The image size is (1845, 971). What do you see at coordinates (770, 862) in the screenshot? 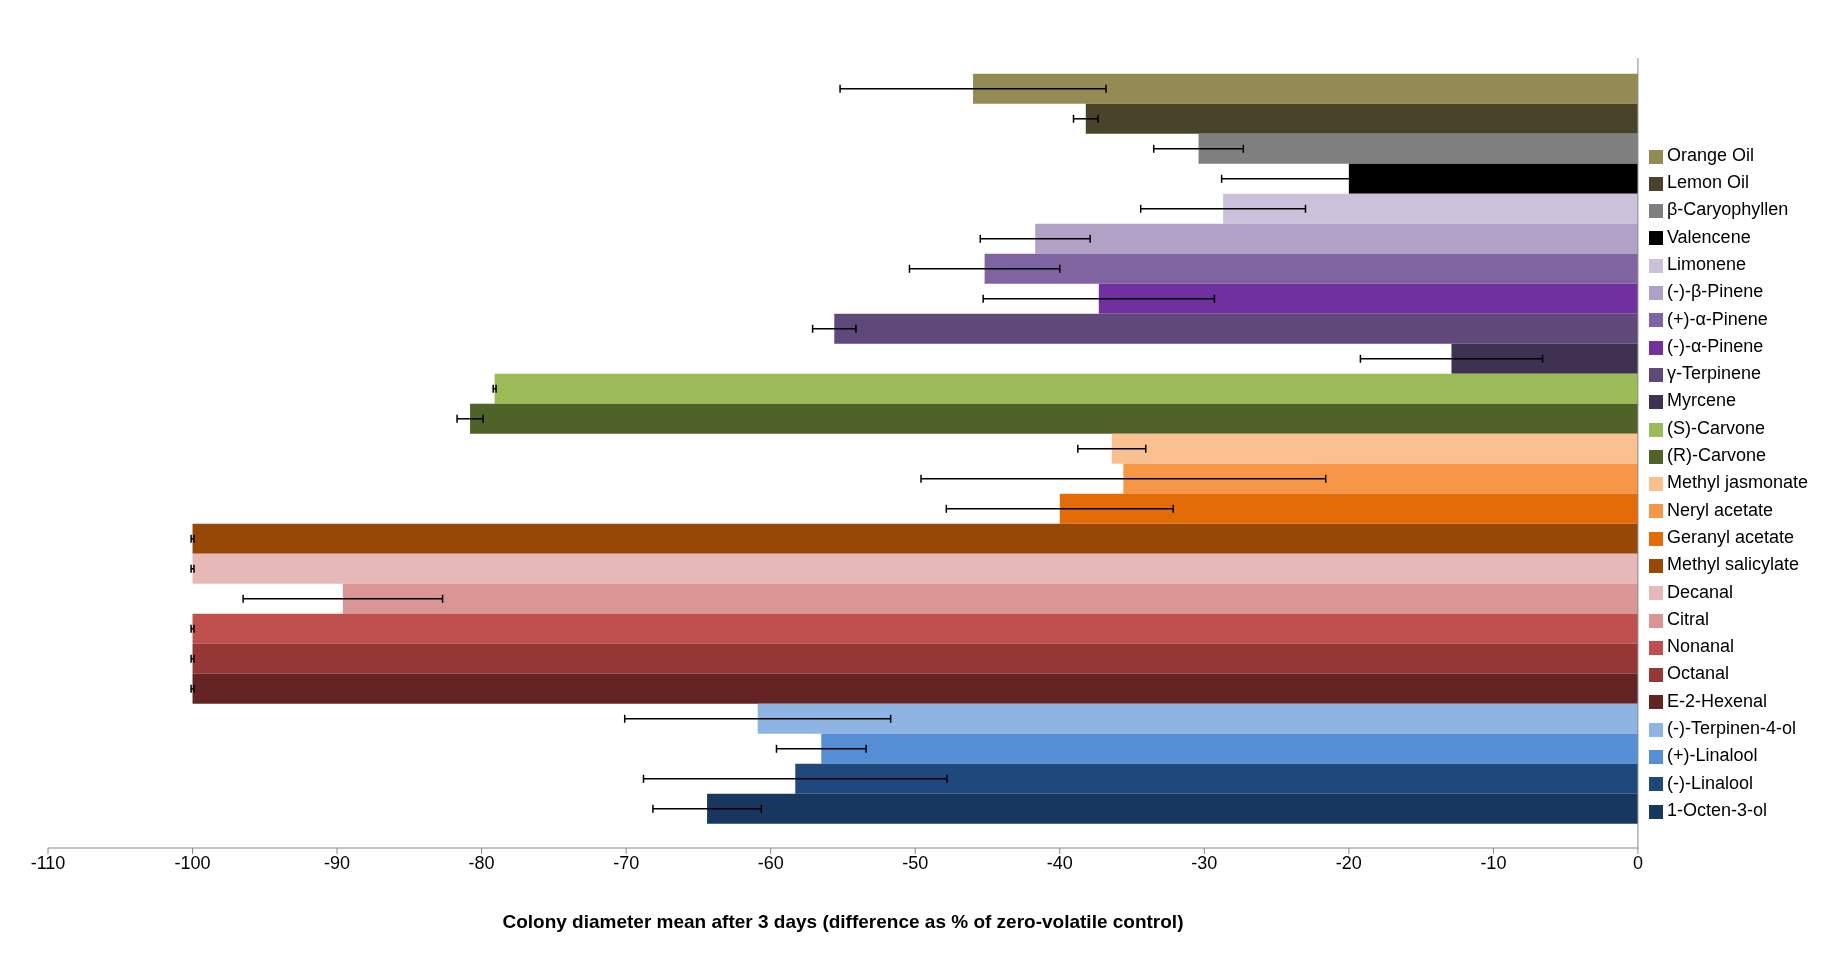
I see `x-tick-label: -60` at bounding box center [770, 862].